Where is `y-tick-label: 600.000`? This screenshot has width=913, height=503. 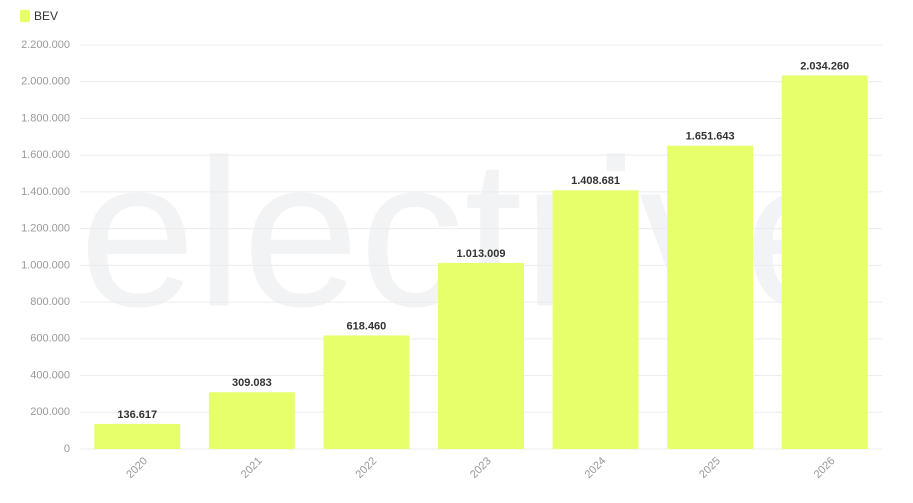
y-tick-label: 600.000 is located at coordinates (50, 339).